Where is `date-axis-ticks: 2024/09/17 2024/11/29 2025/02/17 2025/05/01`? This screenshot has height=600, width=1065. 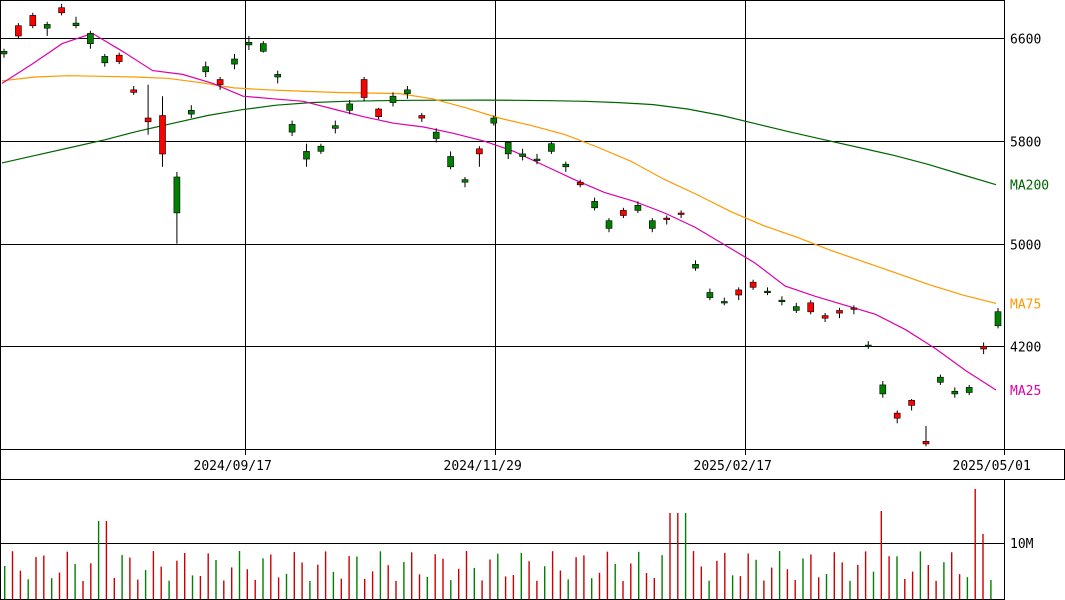 date-axis-ticks: 2024/09/17 2024/11/29 2025/02/17 2025/05/01 is located at coordinates (612, 461).